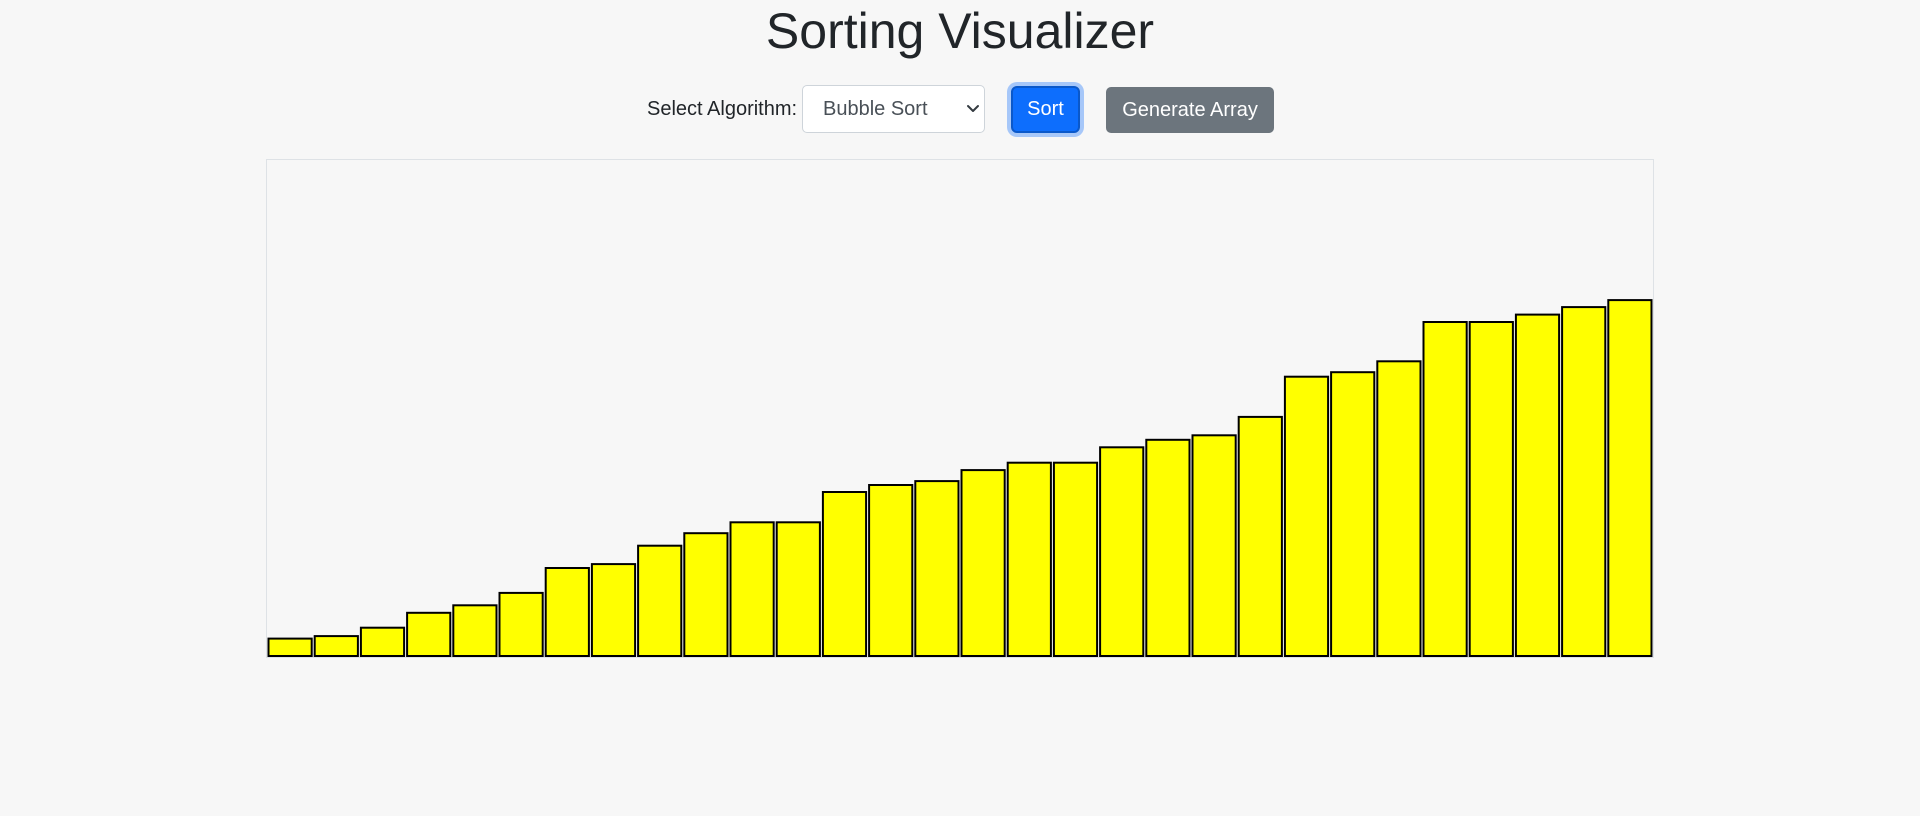 The image size is (1920, 816). I want to click on select-algorithm-label: Select Algorithm:, so click(722, 109).